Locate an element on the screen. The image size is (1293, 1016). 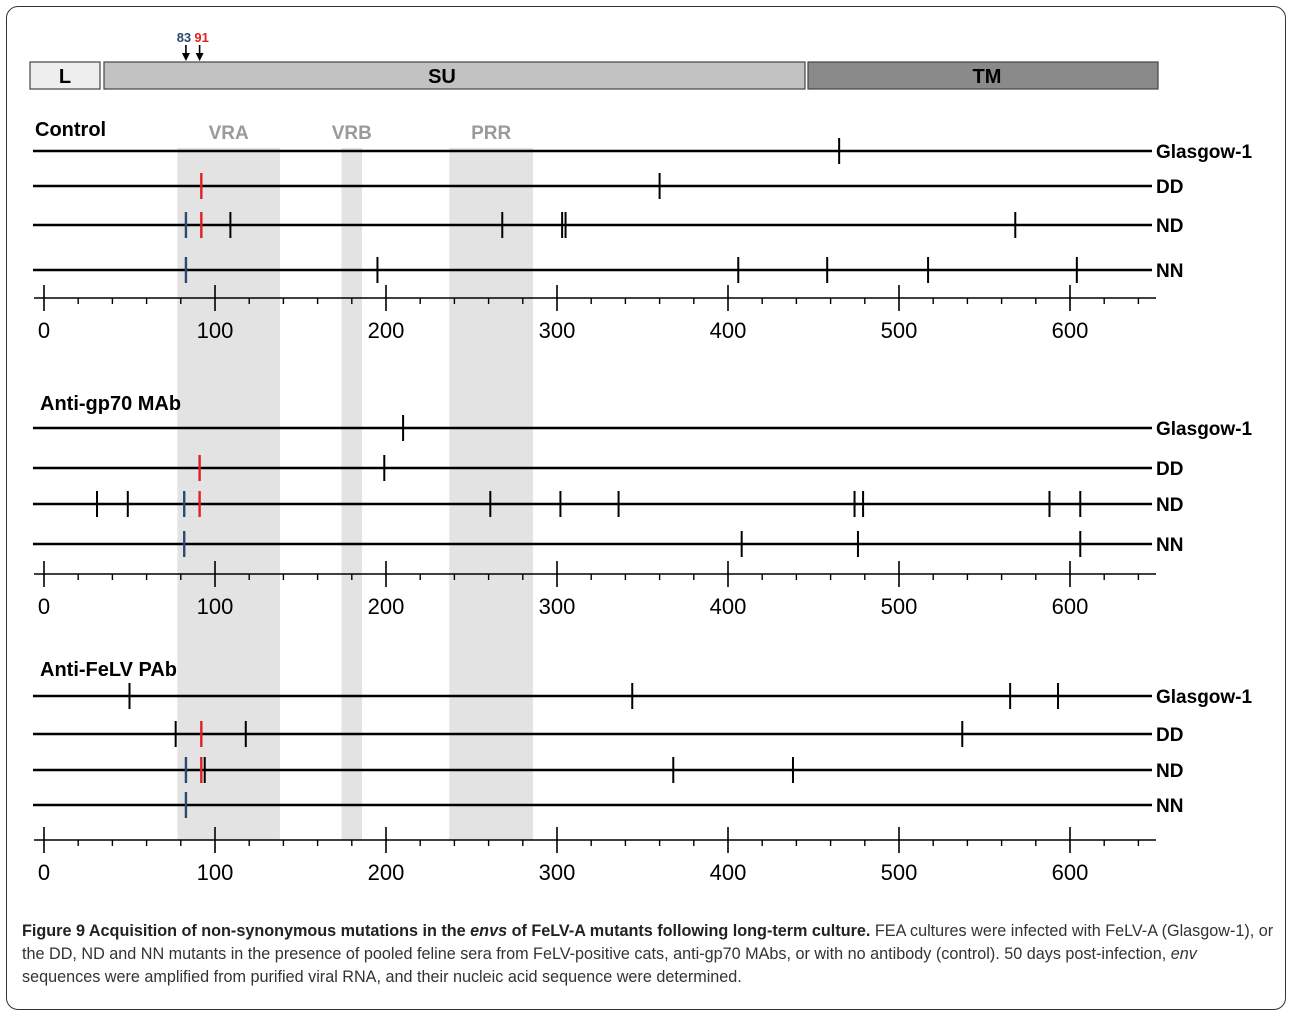
panel-title: Control is located at coordinates (70, 130).